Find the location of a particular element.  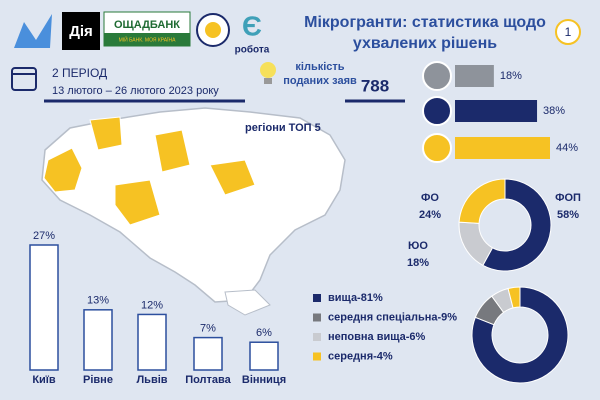

legend-label: вища-81% is located at coordinates (355, 298).